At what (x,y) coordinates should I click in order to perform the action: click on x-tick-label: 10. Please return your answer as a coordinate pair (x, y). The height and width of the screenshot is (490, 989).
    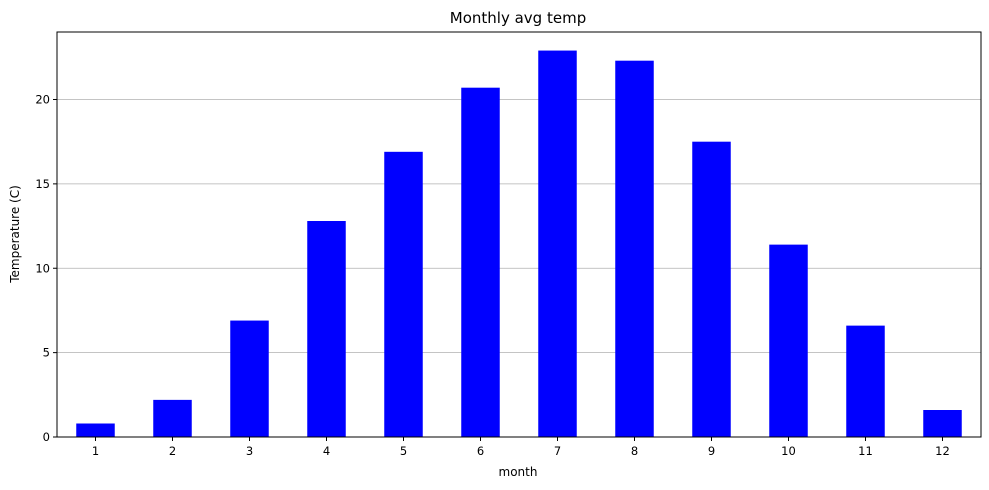
    Looking at the image, I should click on (788, 451).